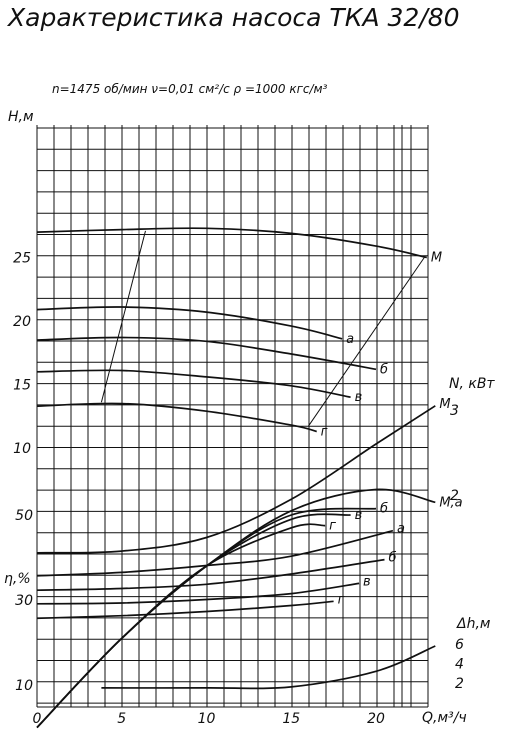  What do you see at coordinates (359, 397) in the screenshot?
I see `head-series-label: в` at bounding box center [359, 397].